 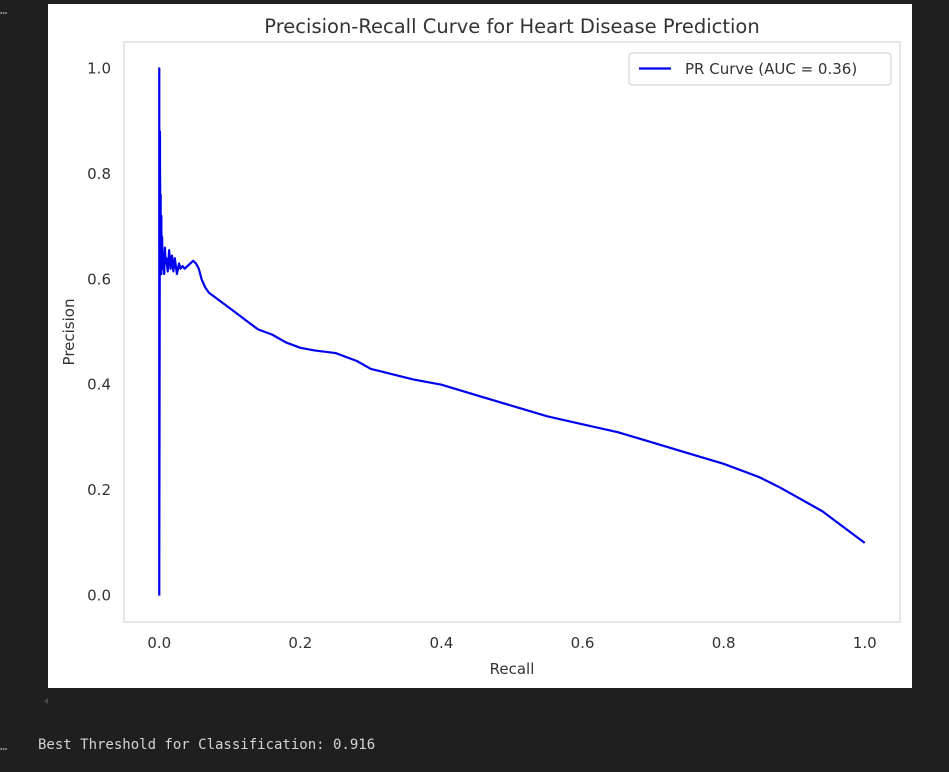 I want to click on x-tick-label: 0.6, so click(x=583, y=643).